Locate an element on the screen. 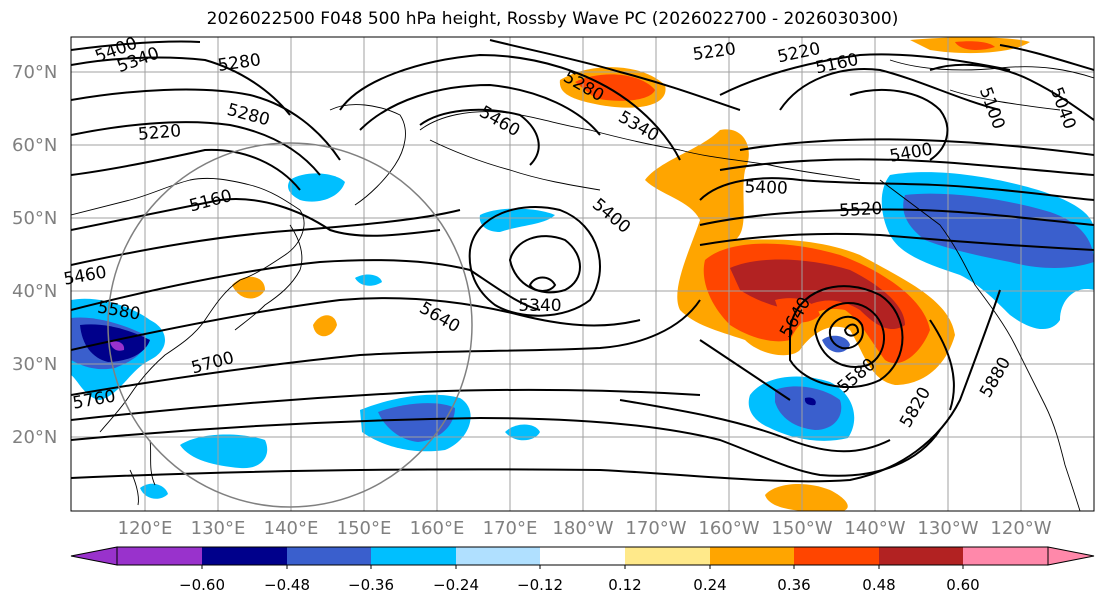  lon-label: 180°W is located at coordinates (583, 528).